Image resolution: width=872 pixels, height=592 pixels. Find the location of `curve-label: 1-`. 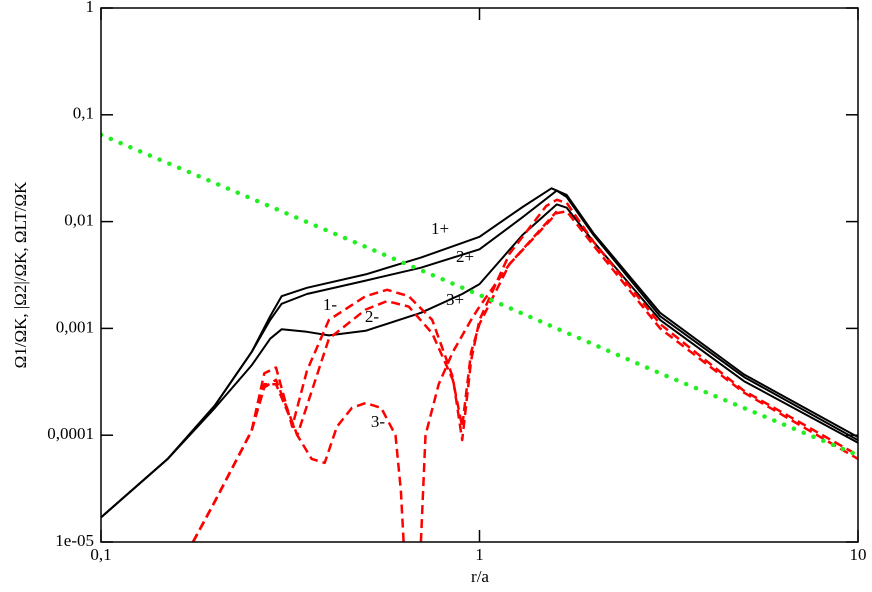

curve-label: 1- is located at coordinates (330, 304).